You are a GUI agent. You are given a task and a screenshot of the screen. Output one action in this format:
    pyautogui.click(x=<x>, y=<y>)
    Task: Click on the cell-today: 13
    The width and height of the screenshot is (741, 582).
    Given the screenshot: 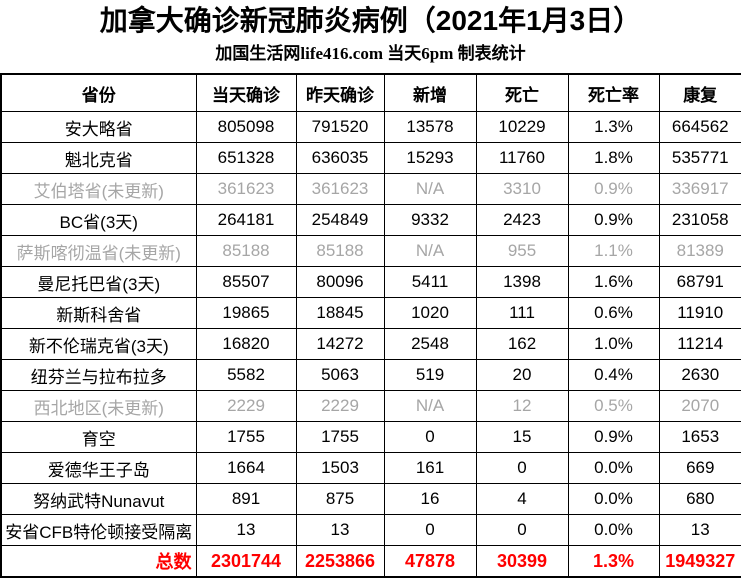 What is the action you would take?
    pyautogui.click(x=246, y=530)
    